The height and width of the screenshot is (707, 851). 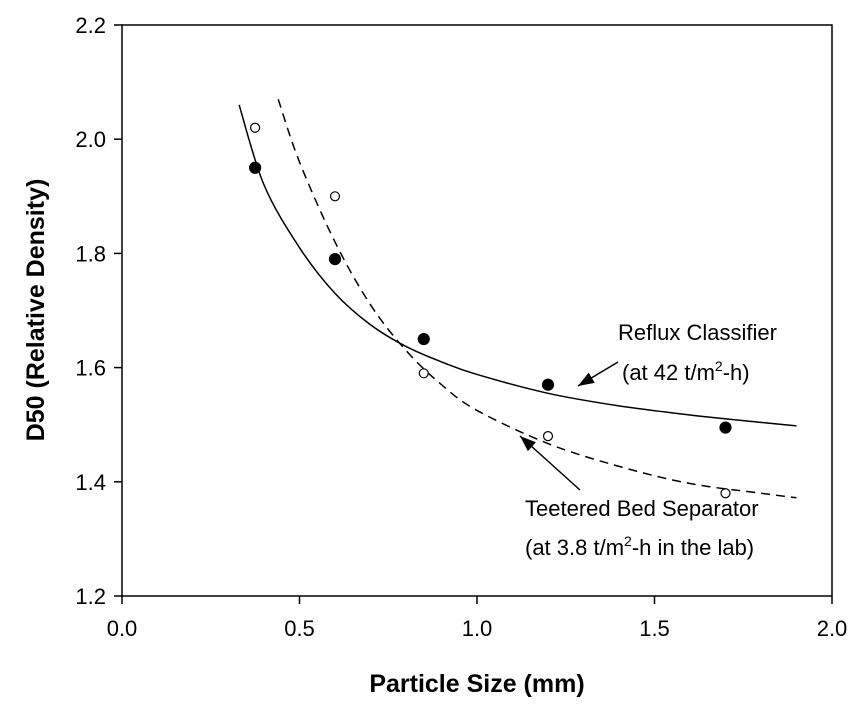 I want to click on annotation-reflux-sup: 2, so click(x=719, y=366).